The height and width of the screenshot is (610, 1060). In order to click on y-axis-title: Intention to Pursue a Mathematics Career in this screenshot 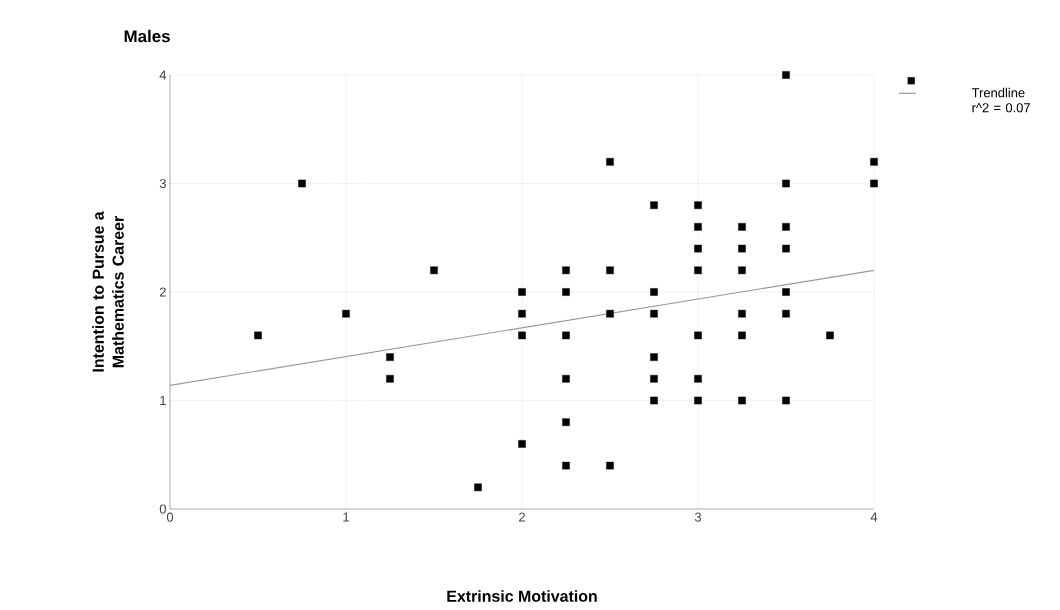, I will do `click(108, 291)`.